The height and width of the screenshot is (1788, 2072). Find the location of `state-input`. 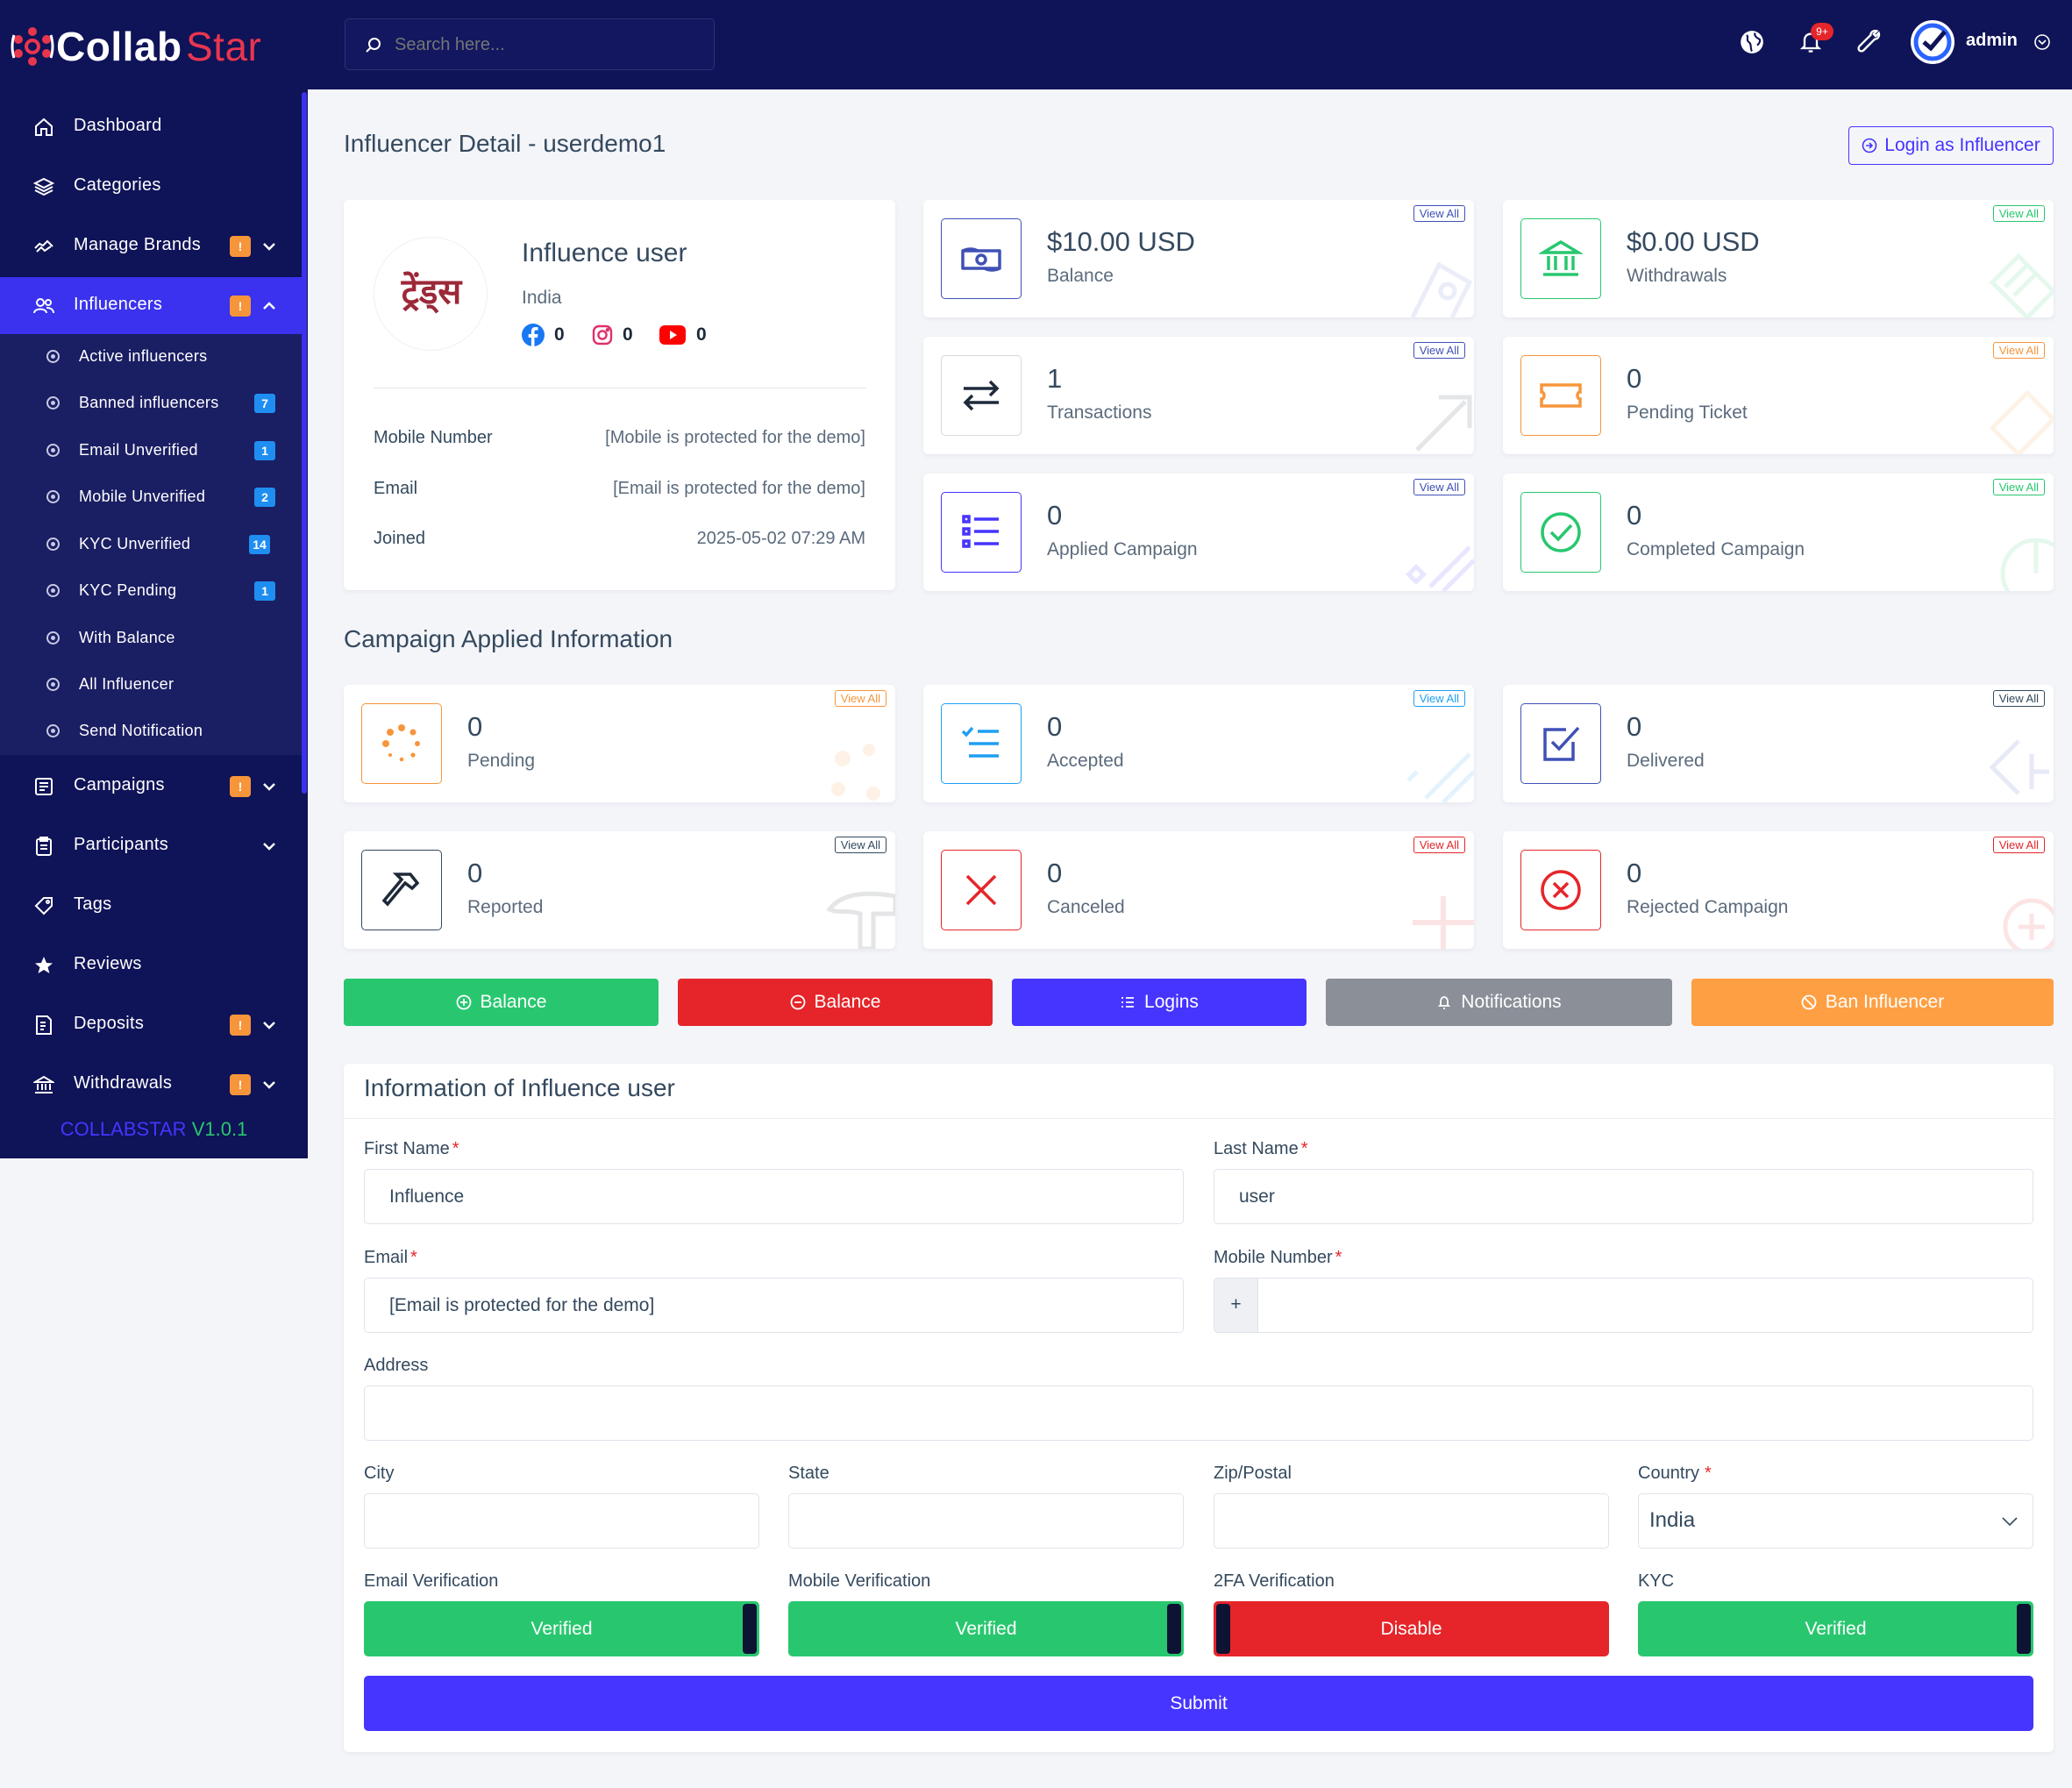

state-input is located at coordinates (986, 1521).